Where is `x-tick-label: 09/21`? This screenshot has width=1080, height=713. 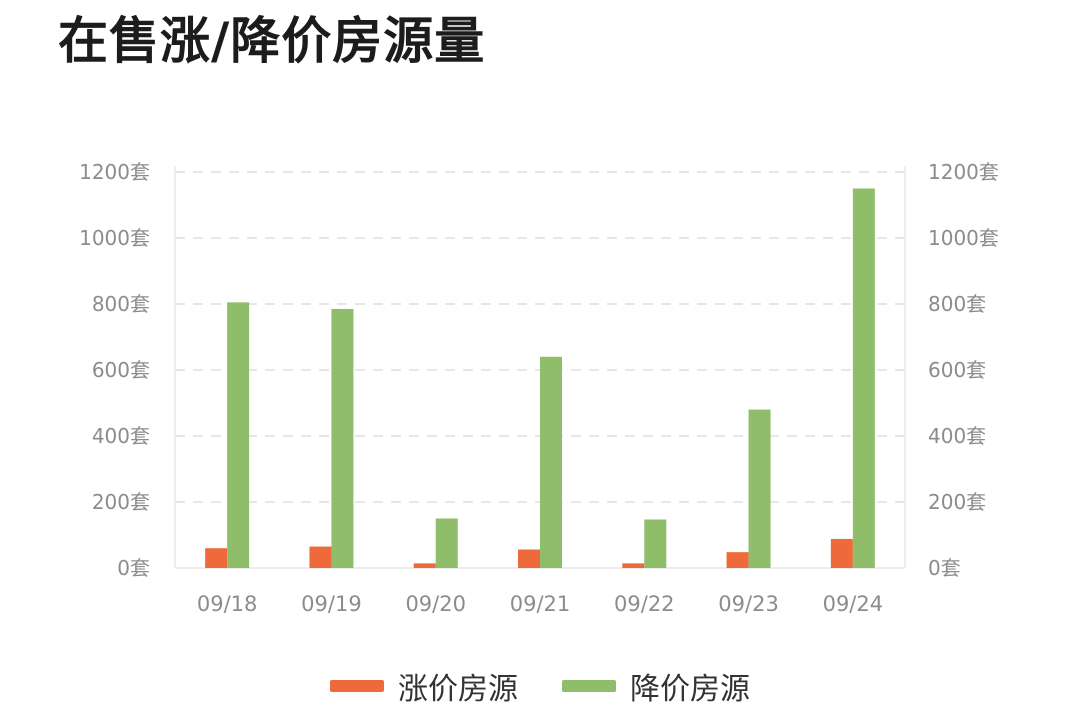 x-tick-label: 09/21 is located at coordinates (540, 604).